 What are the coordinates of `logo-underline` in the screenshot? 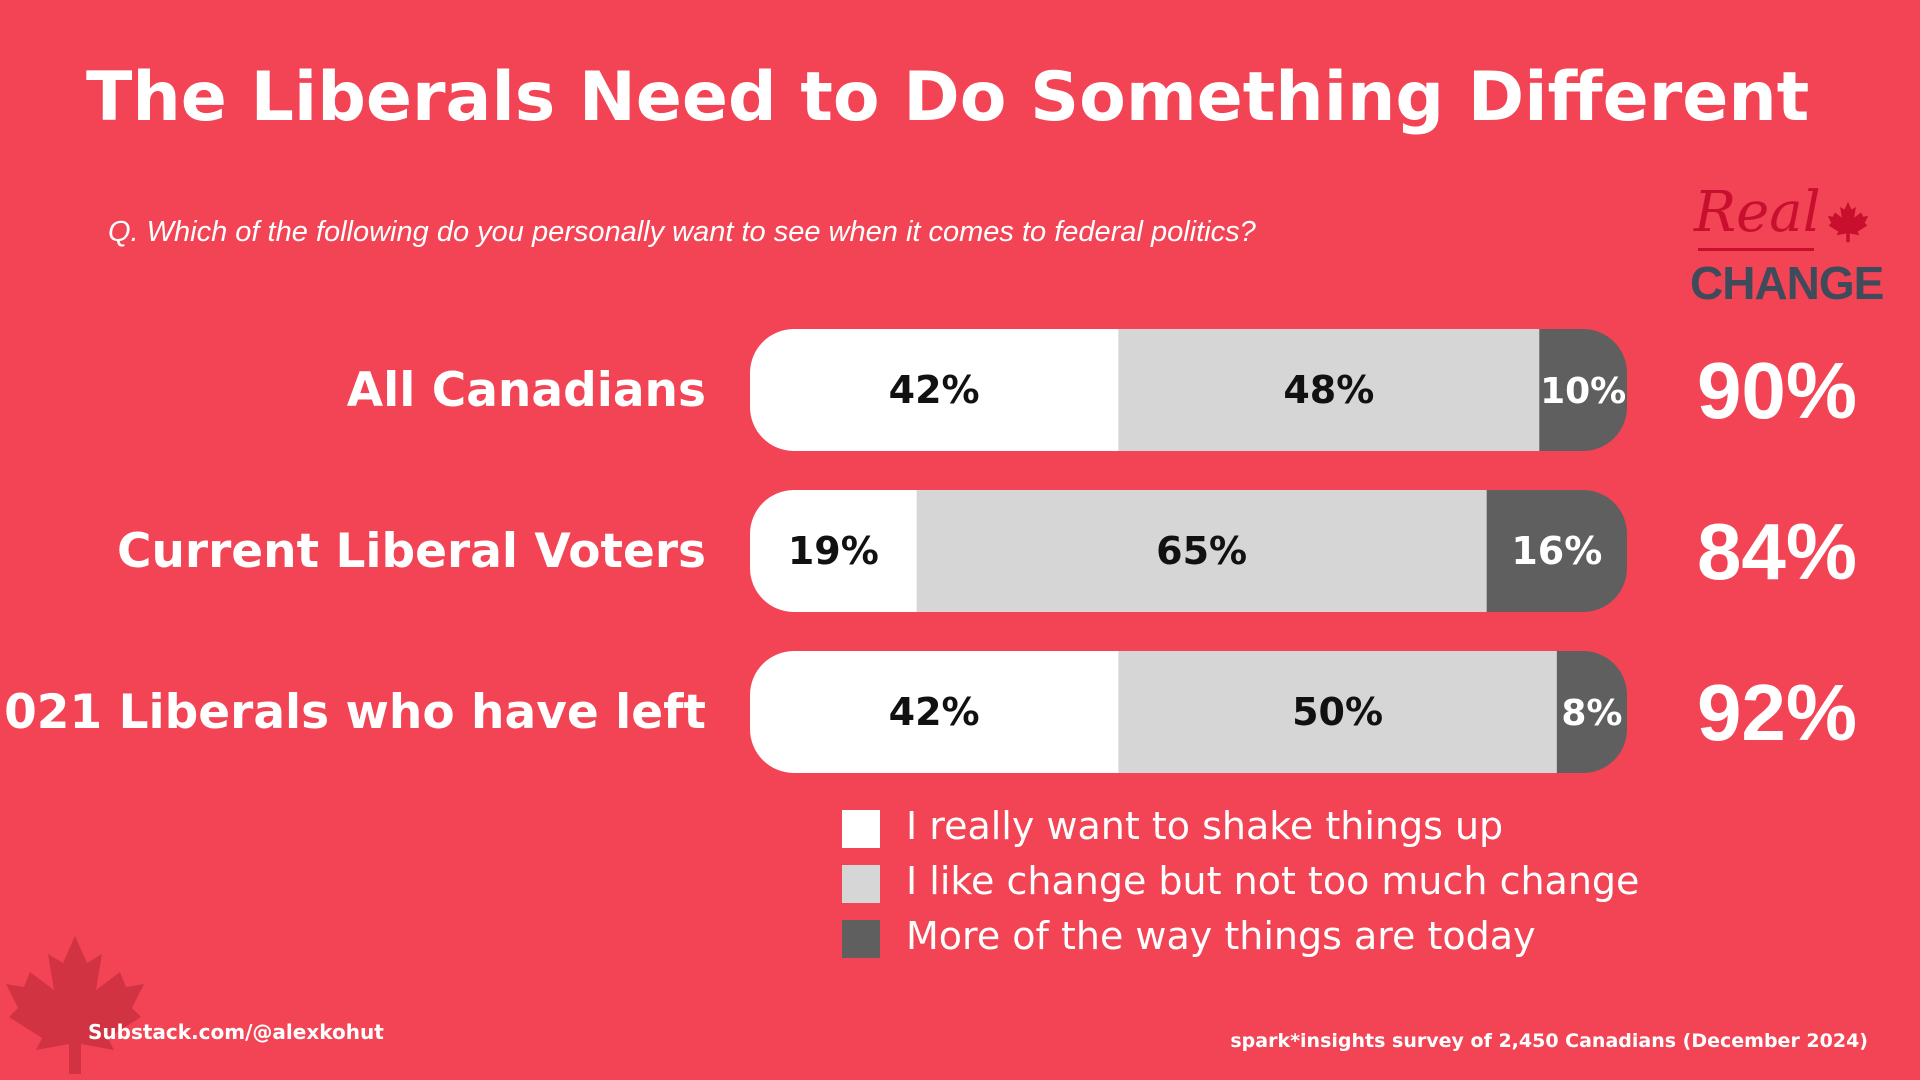 It's located at (1756, 249).